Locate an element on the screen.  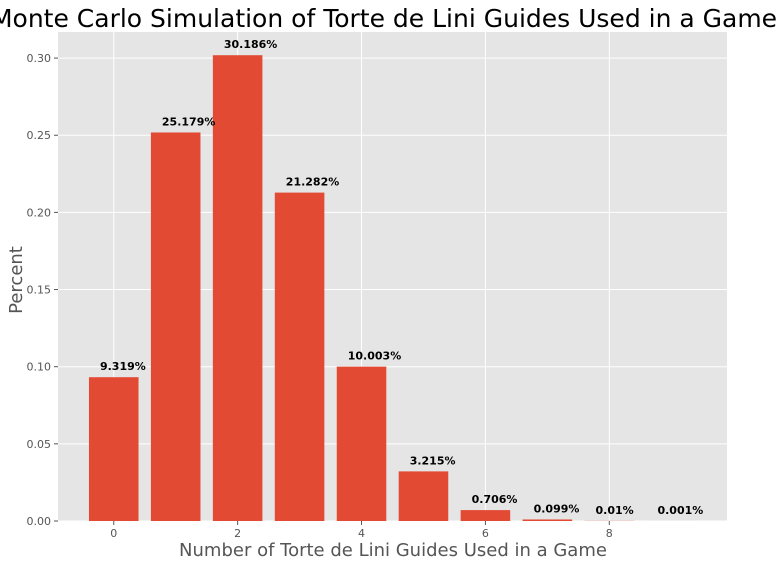
bar-data-label: 0.706% is located at coordinates (495, 499).